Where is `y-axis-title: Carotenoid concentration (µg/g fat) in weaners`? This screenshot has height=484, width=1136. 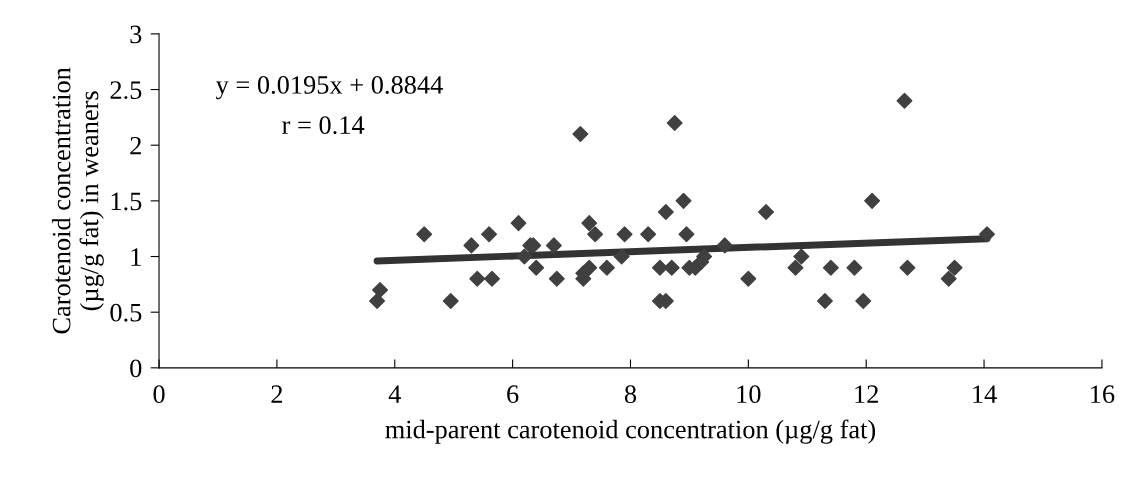
y-axis-title: Carotenoid concentration (µg/g fat) in weaners is located at coordinates (77, 200).